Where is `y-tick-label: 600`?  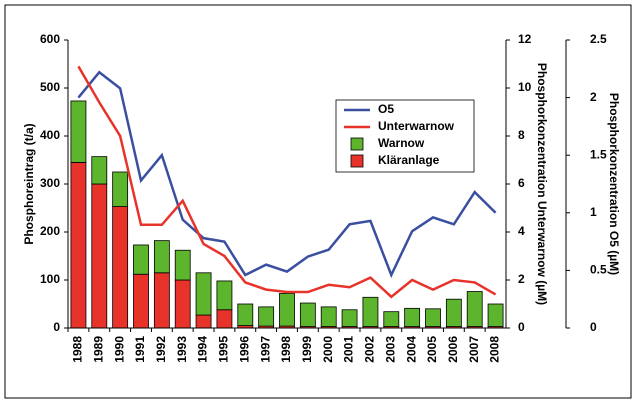 y-tick-label: 600 is located at coordinates (50, 39).